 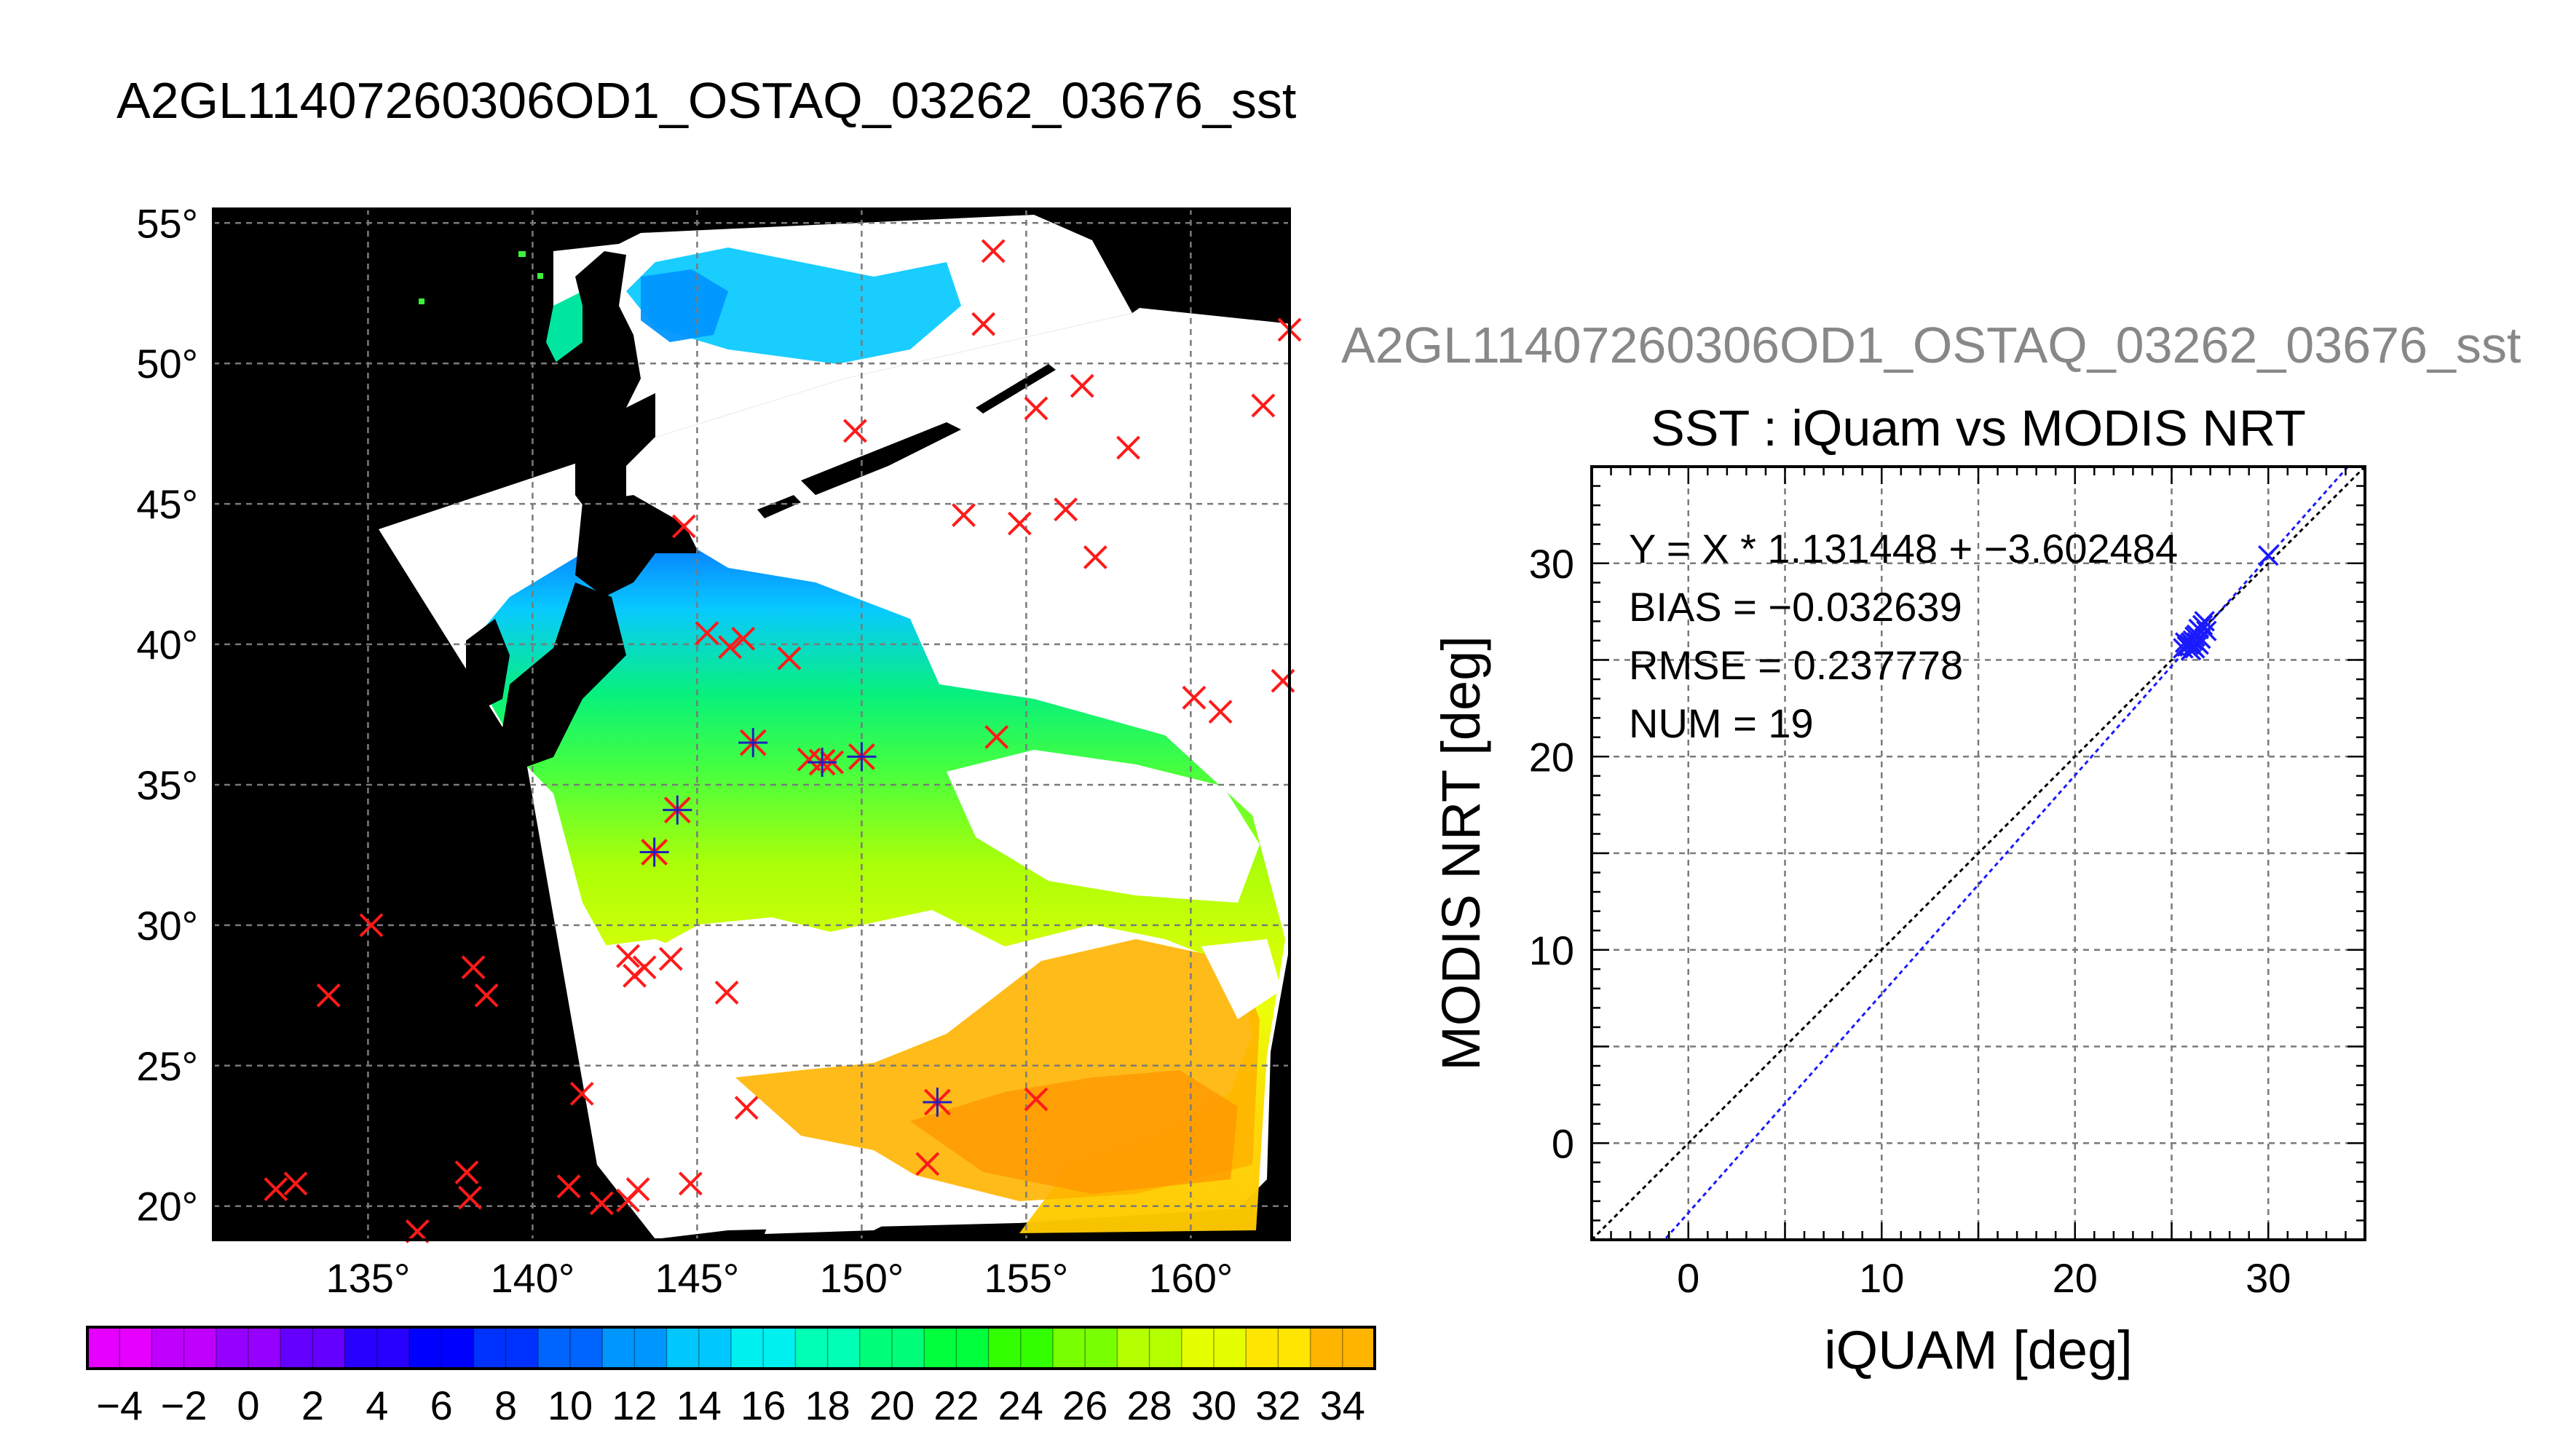 I want to click on colorbar-tick-label: 16, so click(x=763, y=1405).